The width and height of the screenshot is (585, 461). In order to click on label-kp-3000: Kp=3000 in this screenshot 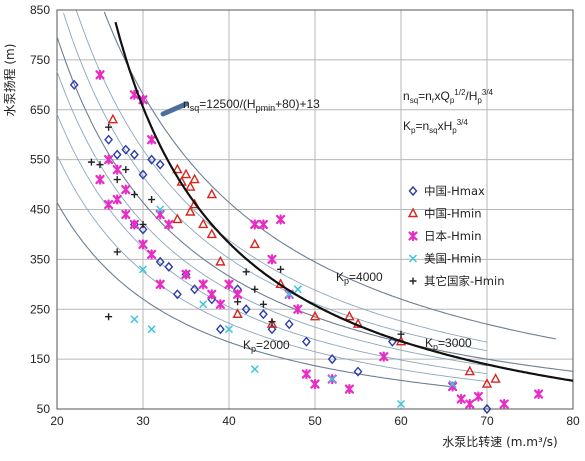, I will do `click(448, 344)`.